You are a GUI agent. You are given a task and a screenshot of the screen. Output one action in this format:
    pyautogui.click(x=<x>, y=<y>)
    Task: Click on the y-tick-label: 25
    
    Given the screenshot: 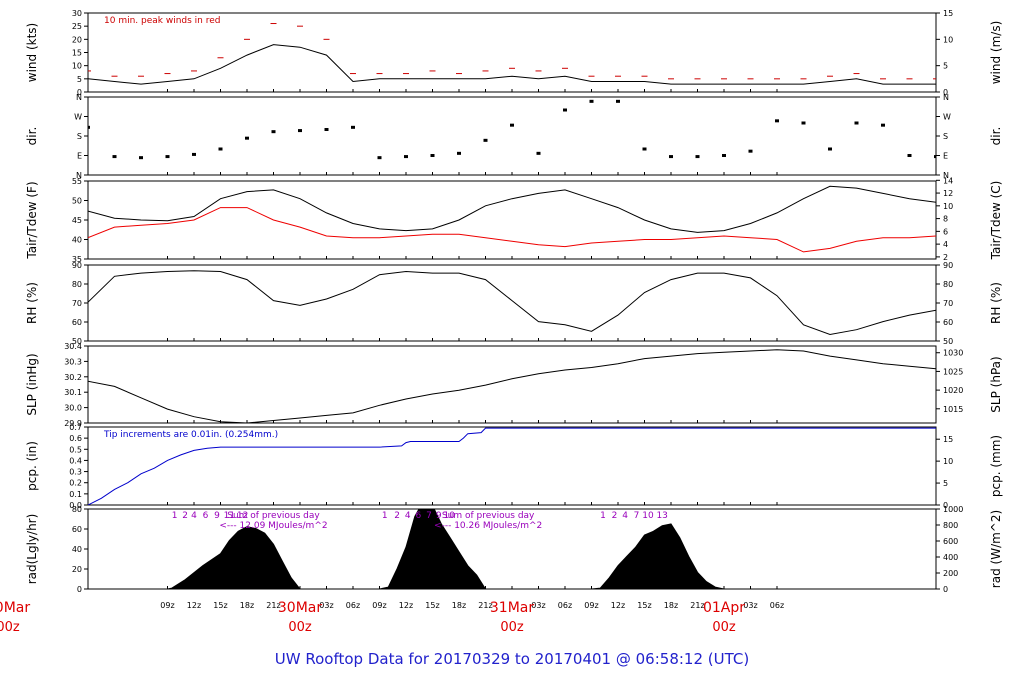 What is the action you would take?
    pyautogui.click(x=77, y=26)
    